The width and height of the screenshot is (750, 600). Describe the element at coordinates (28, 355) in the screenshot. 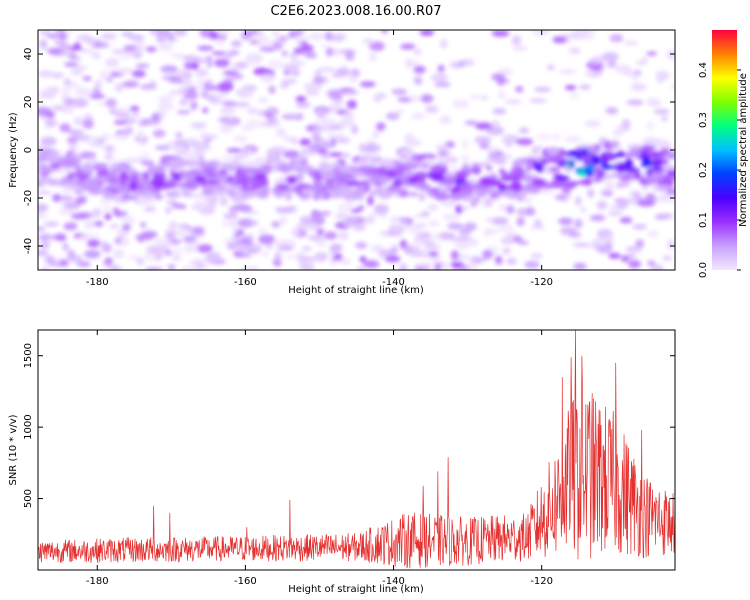

I see `snr-y-tick-label: 1500` at that location.